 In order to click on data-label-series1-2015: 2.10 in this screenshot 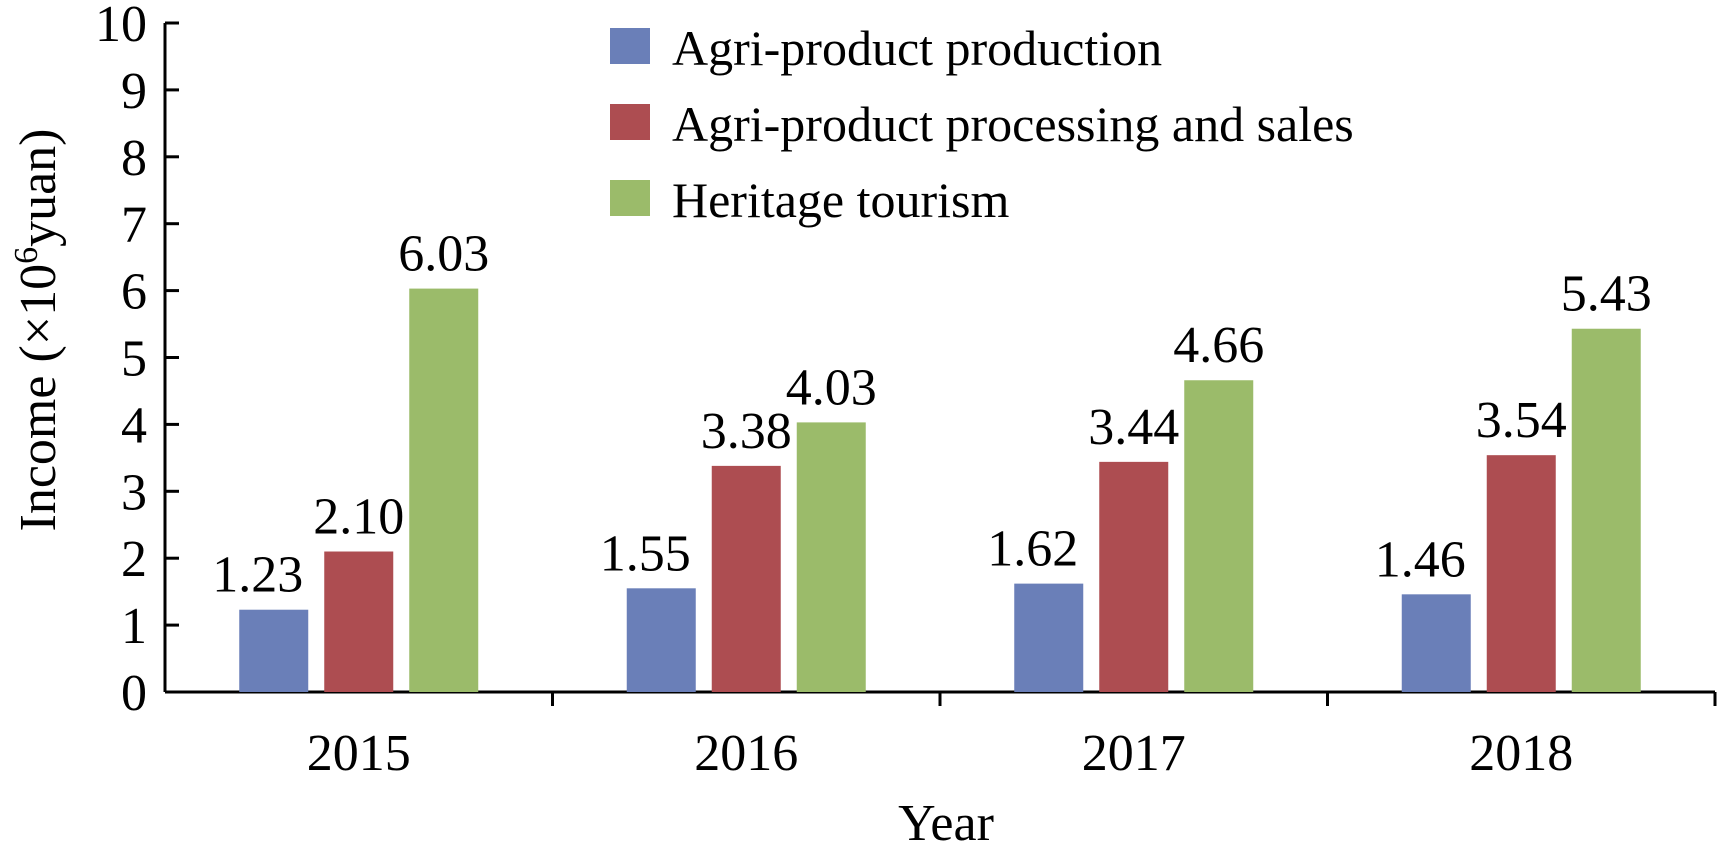, I will do `click(358, 517)`.